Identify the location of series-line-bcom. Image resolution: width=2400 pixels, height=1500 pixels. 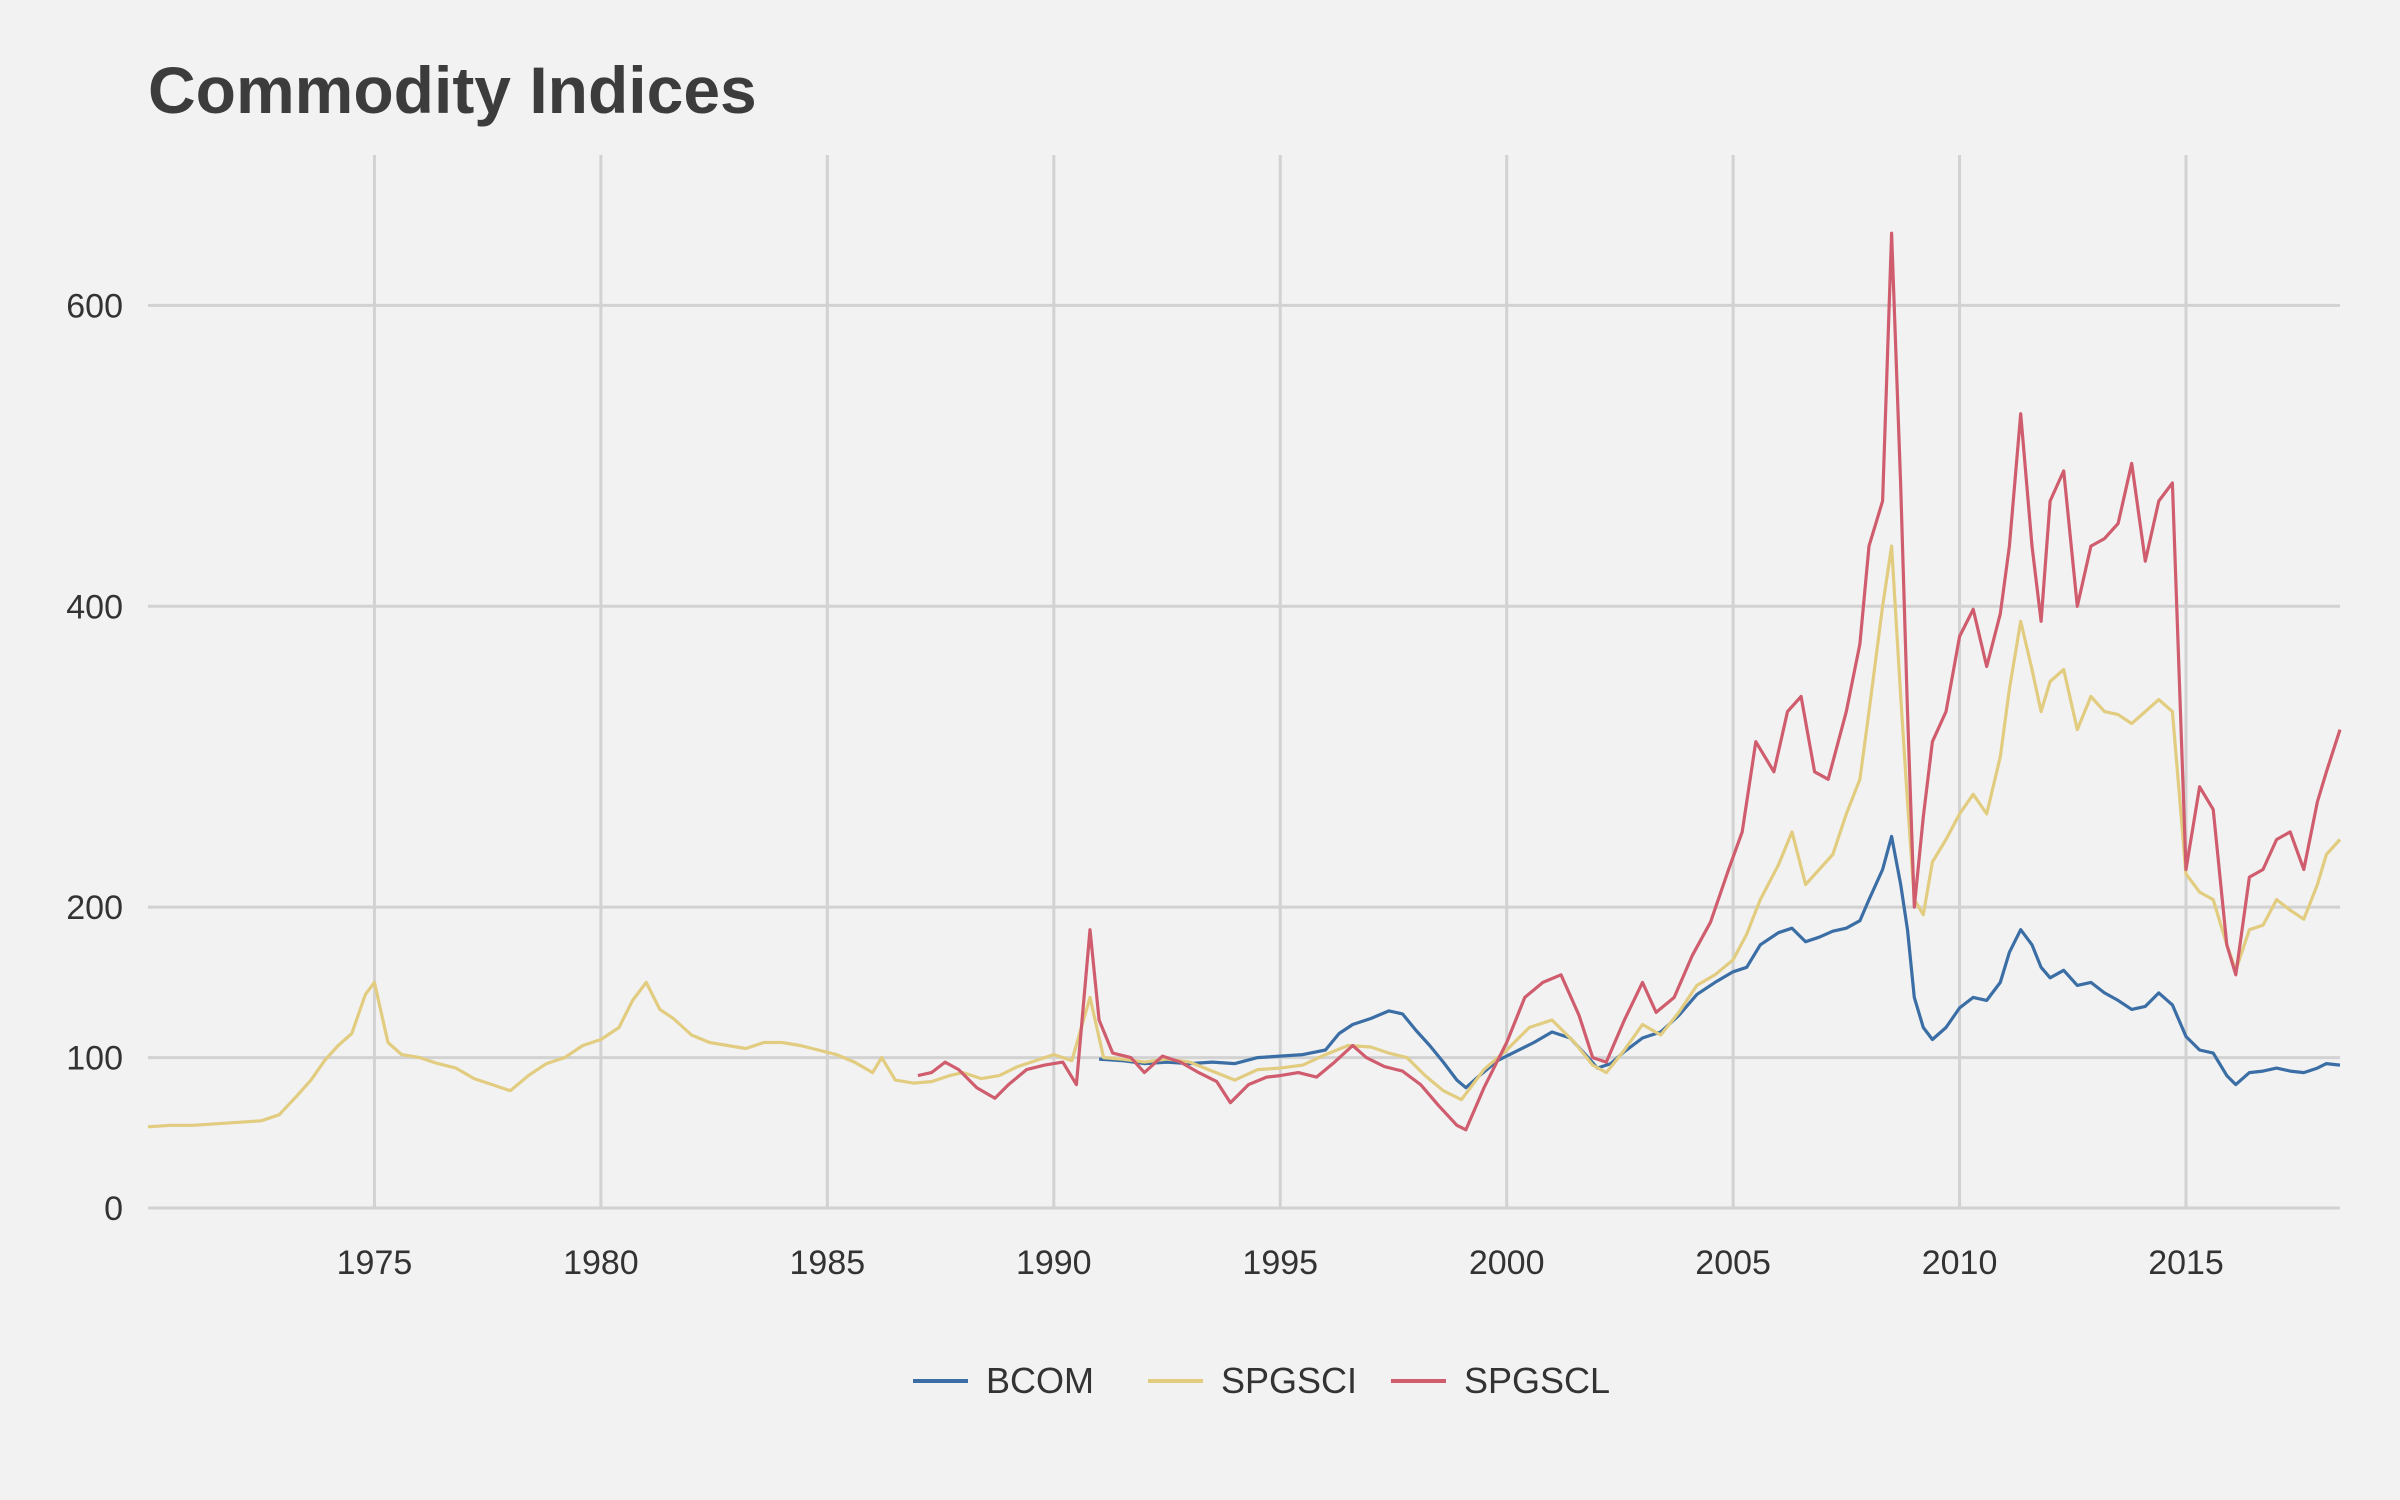
(1719, 962).